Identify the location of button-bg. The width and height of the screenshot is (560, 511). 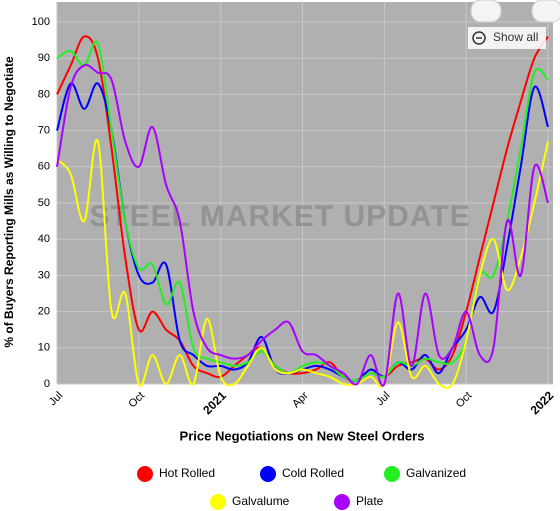
(507, 38).